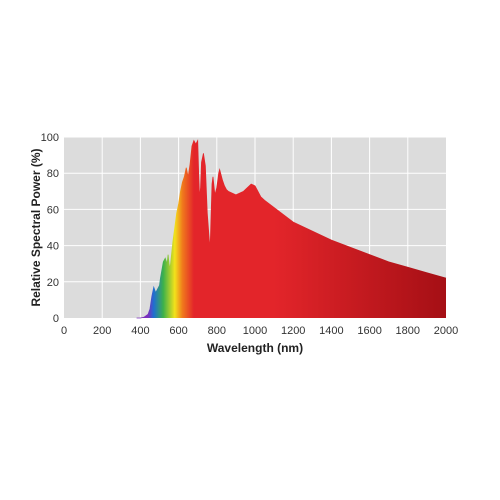 This screenshot has height=500, width=500. I want to click on x-axis-ticks: 0 200 400 600 800 1000 1200 1400 1600 1800 2000, so click(259, 331).